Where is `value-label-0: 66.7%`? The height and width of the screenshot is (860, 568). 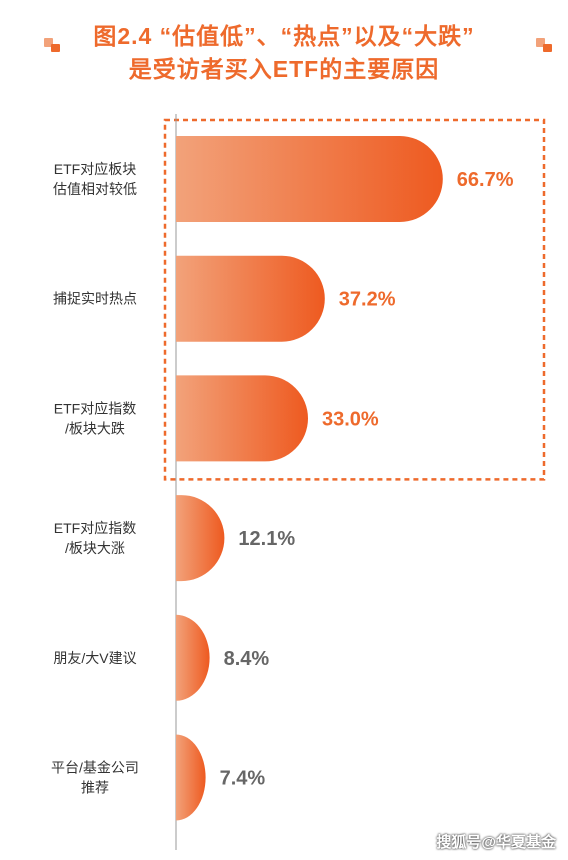
value-label-0: 66.7% is located at coordinates (485, 180).